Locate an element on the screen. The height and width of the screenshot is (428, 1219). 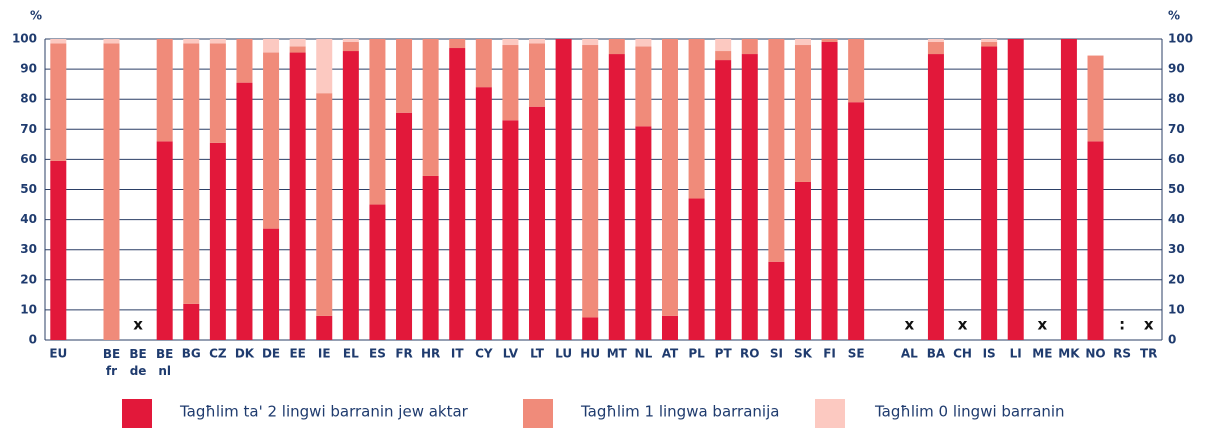
legend-label: Tagħlim 0 lingwi barranin is located at coordinates (969, 412).